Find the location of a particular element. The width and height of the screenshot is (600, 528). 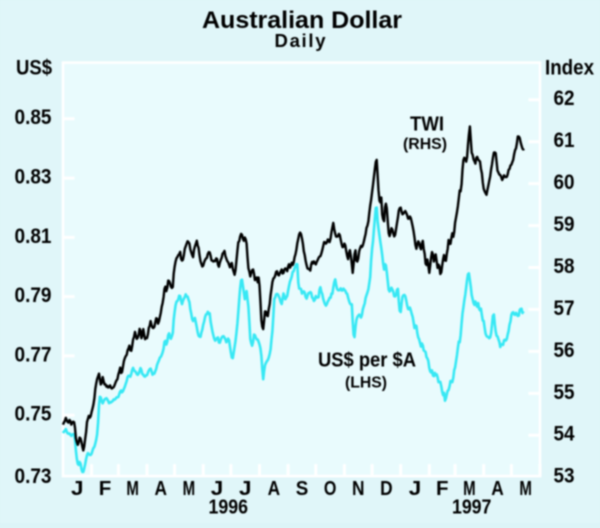

svg-text: 61 is located at coordinates (564, 140).